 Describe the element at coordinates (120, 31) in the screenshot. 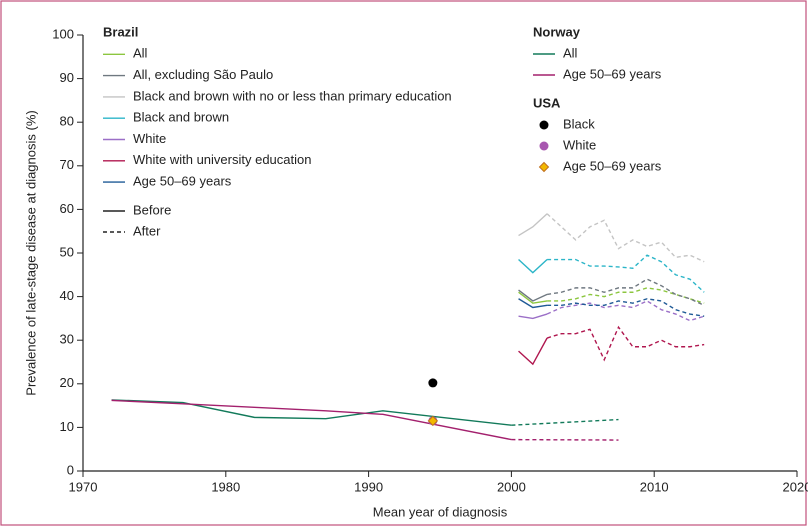

I see `legend-title: Brazil` at that location.